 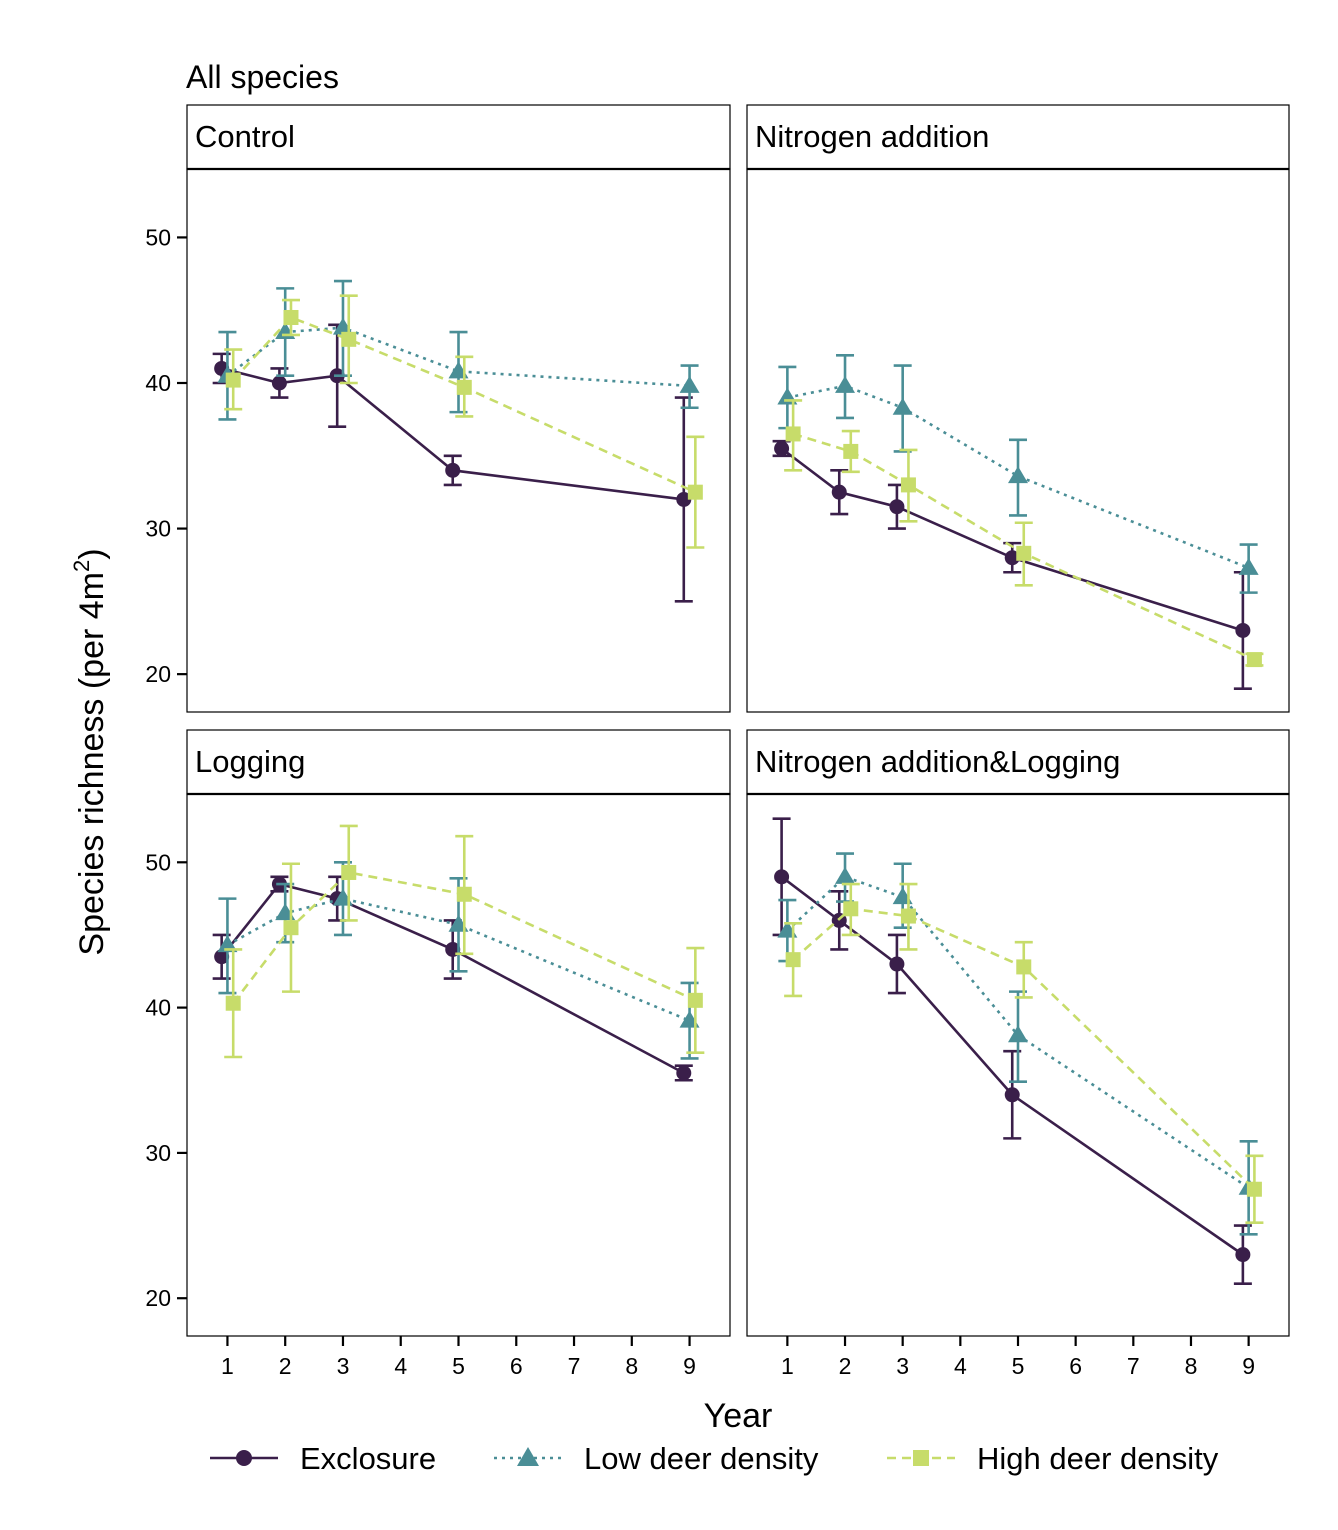 I want to click on legend-label: High deer density, so click(x=1098, y=1458).